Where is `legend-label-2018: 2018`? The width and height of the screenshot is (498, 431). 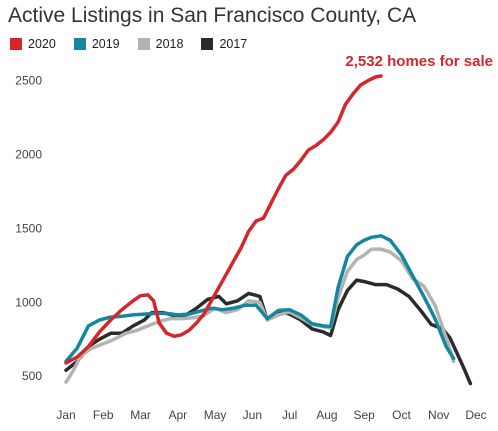
legend-label-2018: 2018 is located at coordinates (169, 44).